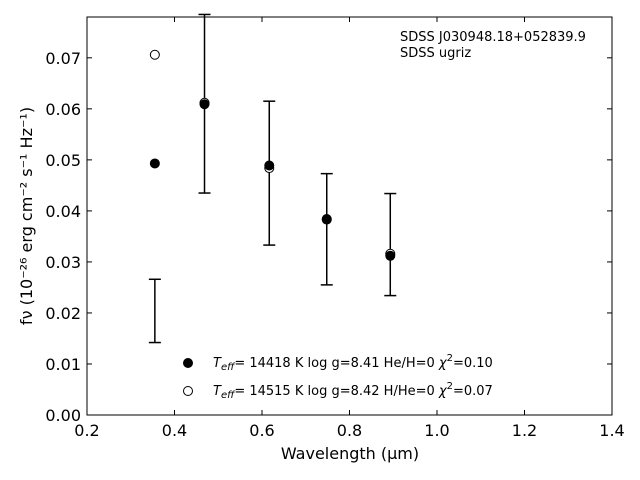  What do you see at coordinates (174, 430) in the screenshot?
I see `x-tick-label: 0.4` at bounding box center [174, 430].